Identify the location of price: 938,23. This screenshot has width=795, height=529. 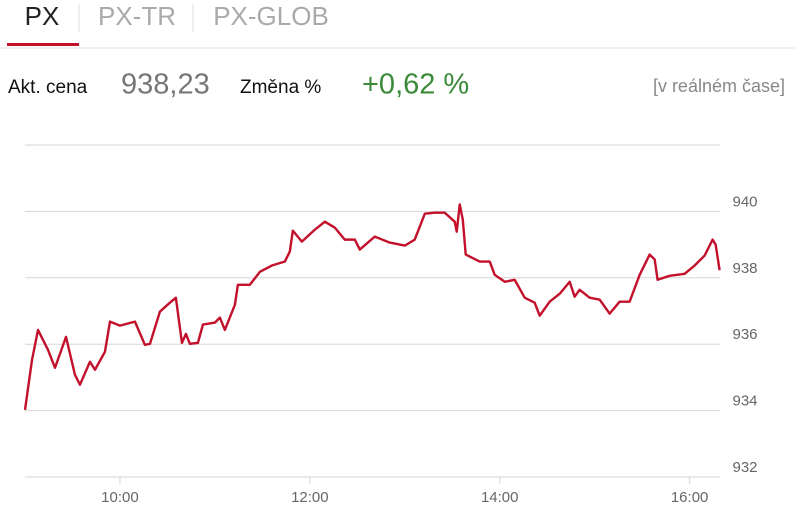
(165, 85).